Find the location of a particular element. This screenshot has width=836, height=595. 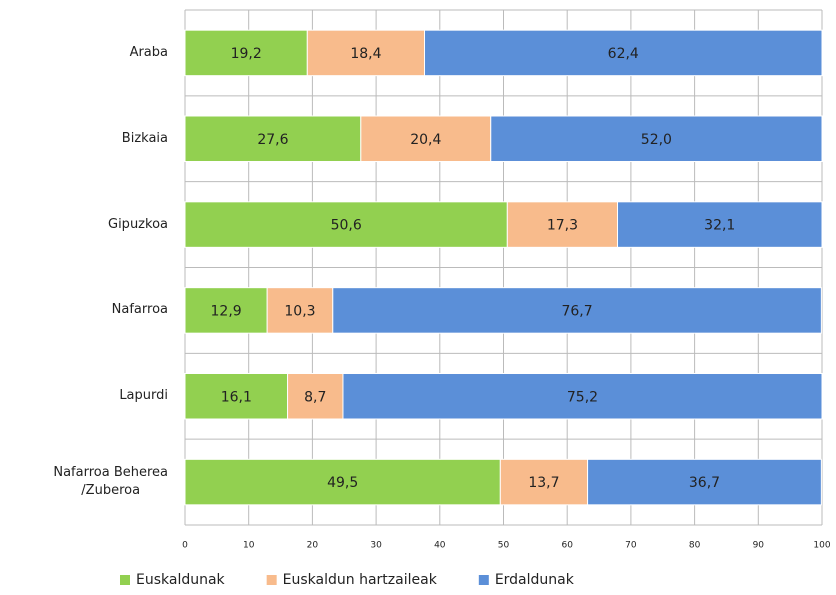

x-tick-label: 10 is located at coordinates (249, 546).